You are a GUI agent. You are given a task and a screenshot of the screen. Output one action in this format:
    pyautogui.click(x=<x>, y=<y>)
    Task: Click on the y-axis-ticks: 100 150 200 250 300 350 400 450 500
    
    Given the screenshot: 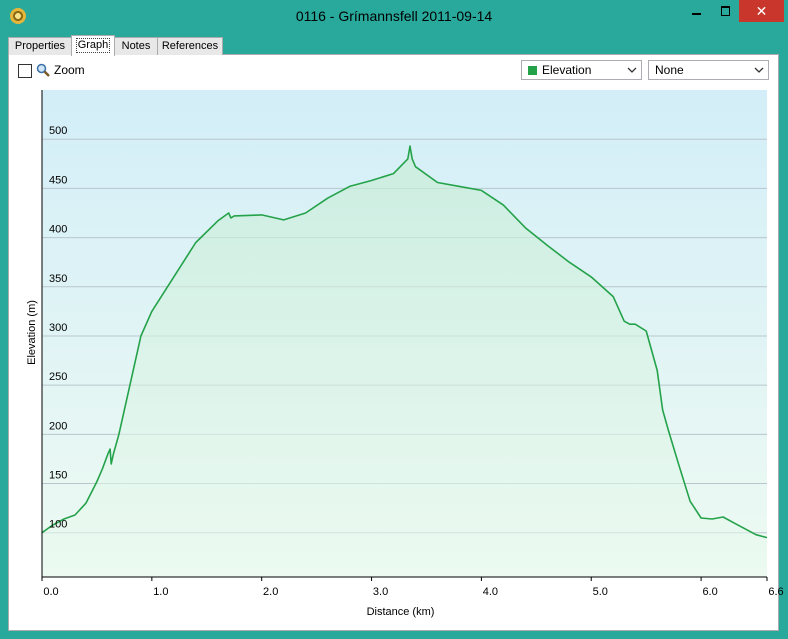 What is the action you would take?
    pyautogui.click(x=58, y=328)
    